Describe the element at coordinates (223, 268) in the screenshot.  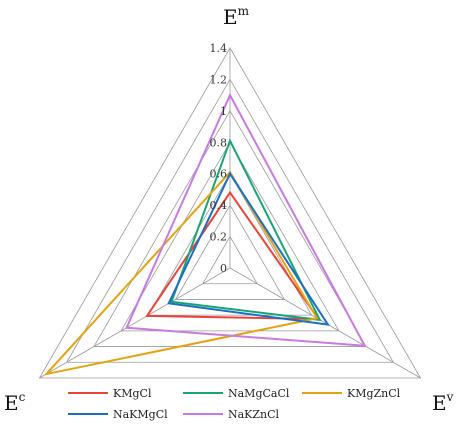
I see `tick-label: 0` at that location.